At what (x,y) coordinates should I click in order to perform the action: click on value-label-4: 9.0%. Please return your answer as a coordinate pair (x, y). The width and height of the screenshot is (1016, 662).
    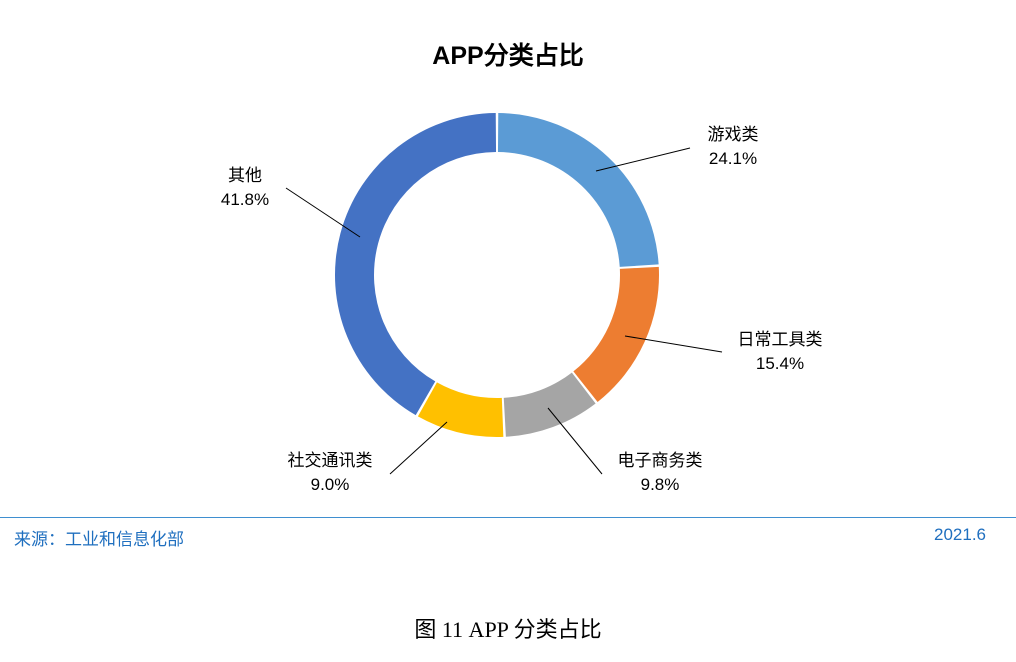
    Looking at the image, I should click on (330, 484).